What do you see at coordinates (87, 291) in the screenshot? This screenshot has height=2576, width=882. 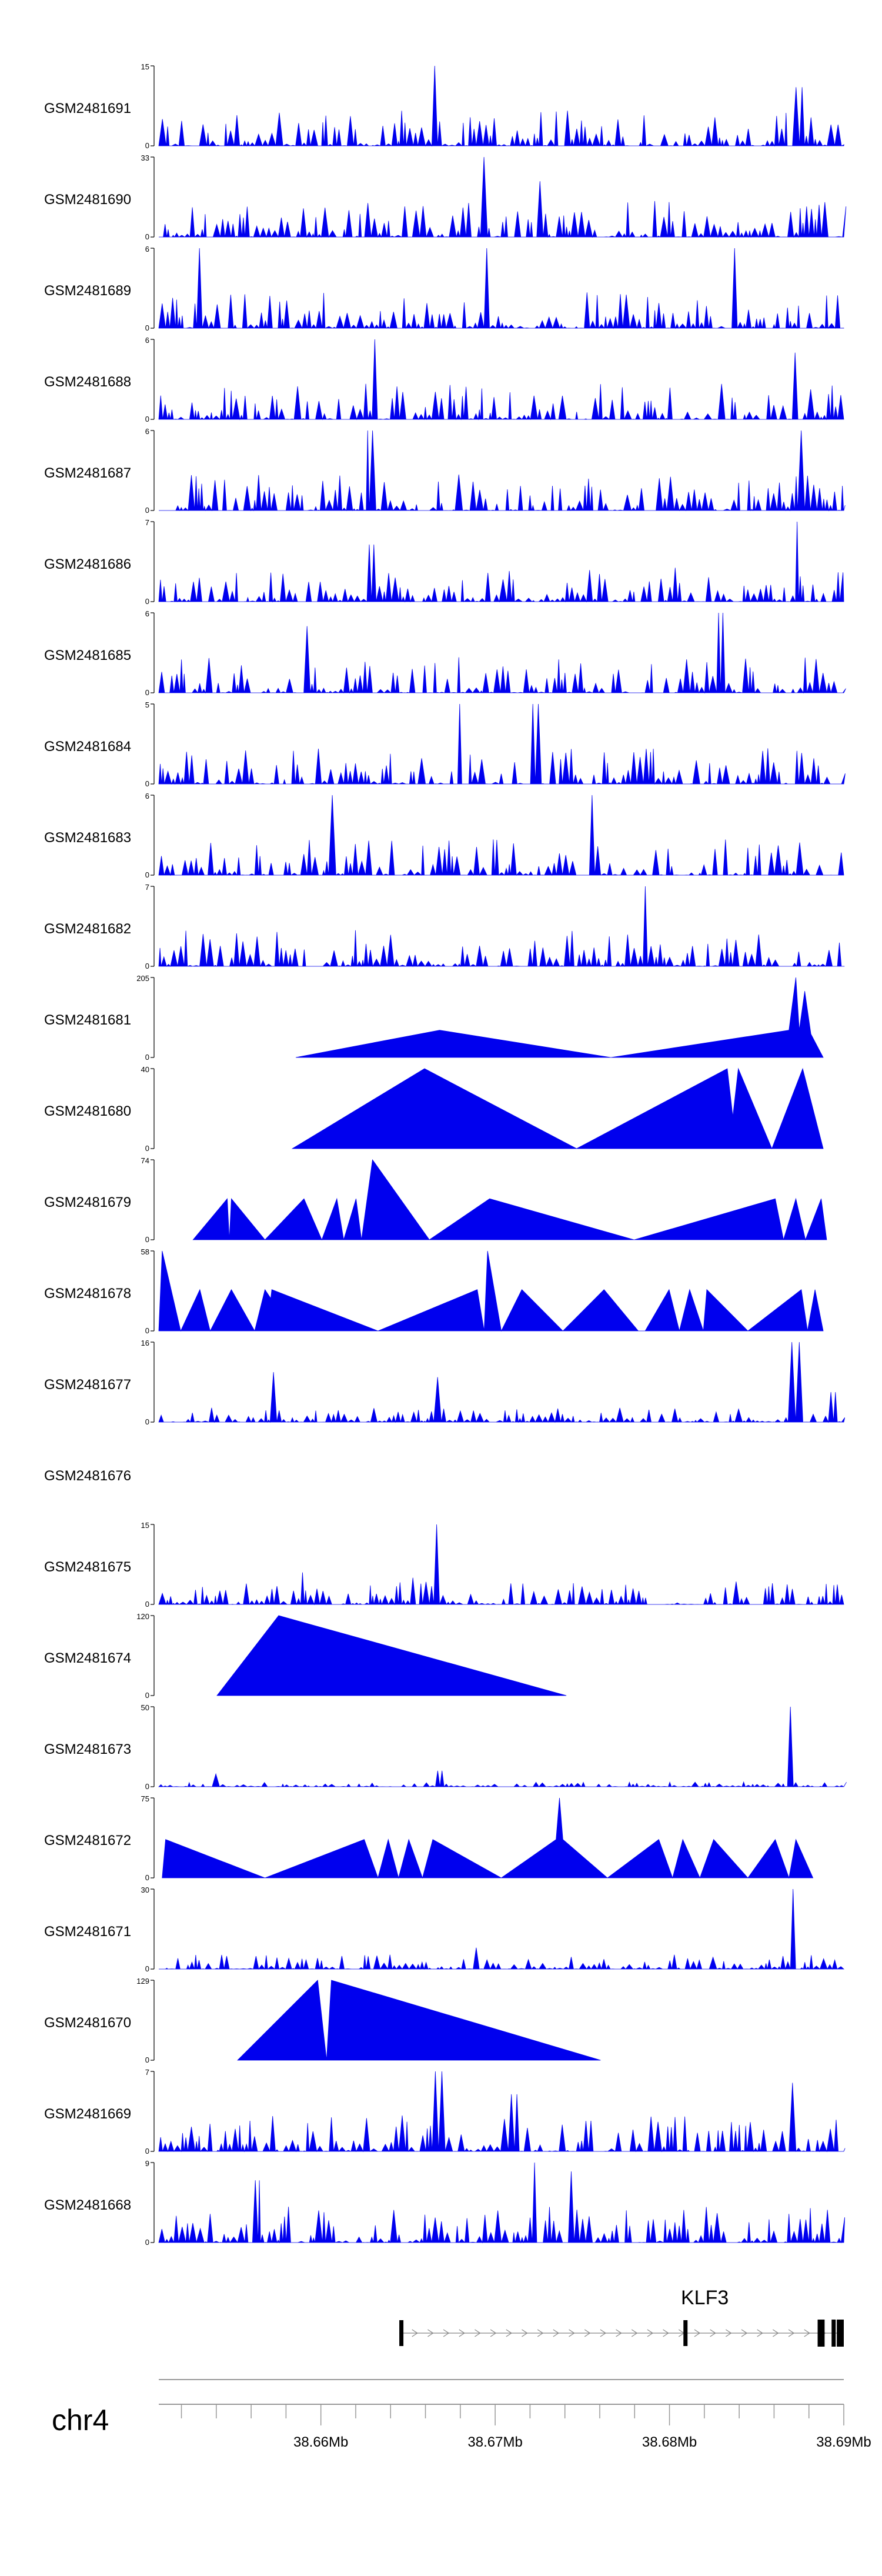 I see `track-label: GSM2481689` at bounding box center [87, 291].